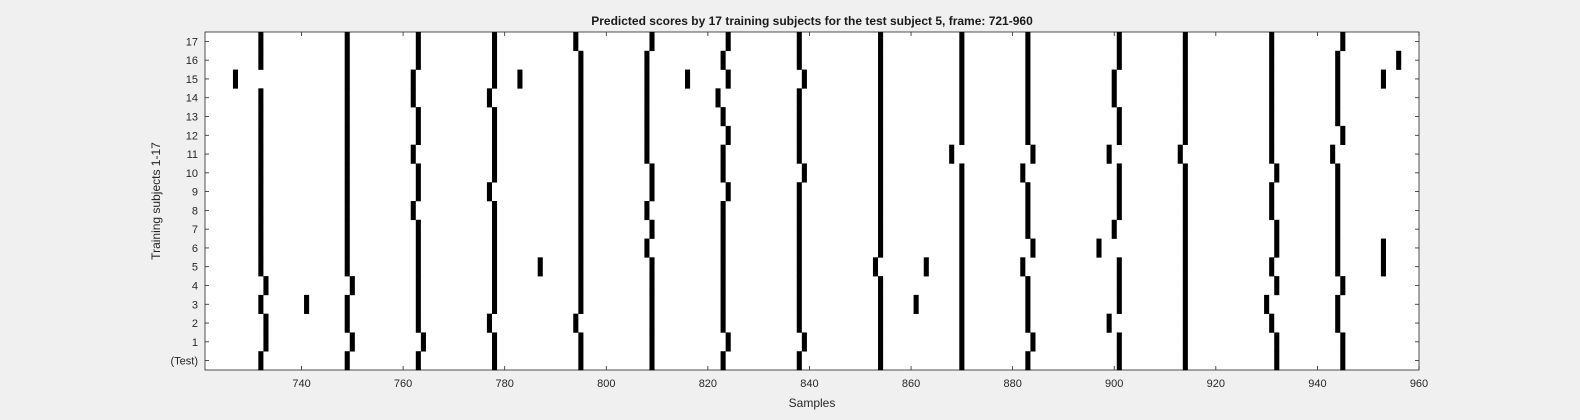  Describe the element at coordinates (192, 174) in the screenshot. I see `y-tick-label: 10` at that location.